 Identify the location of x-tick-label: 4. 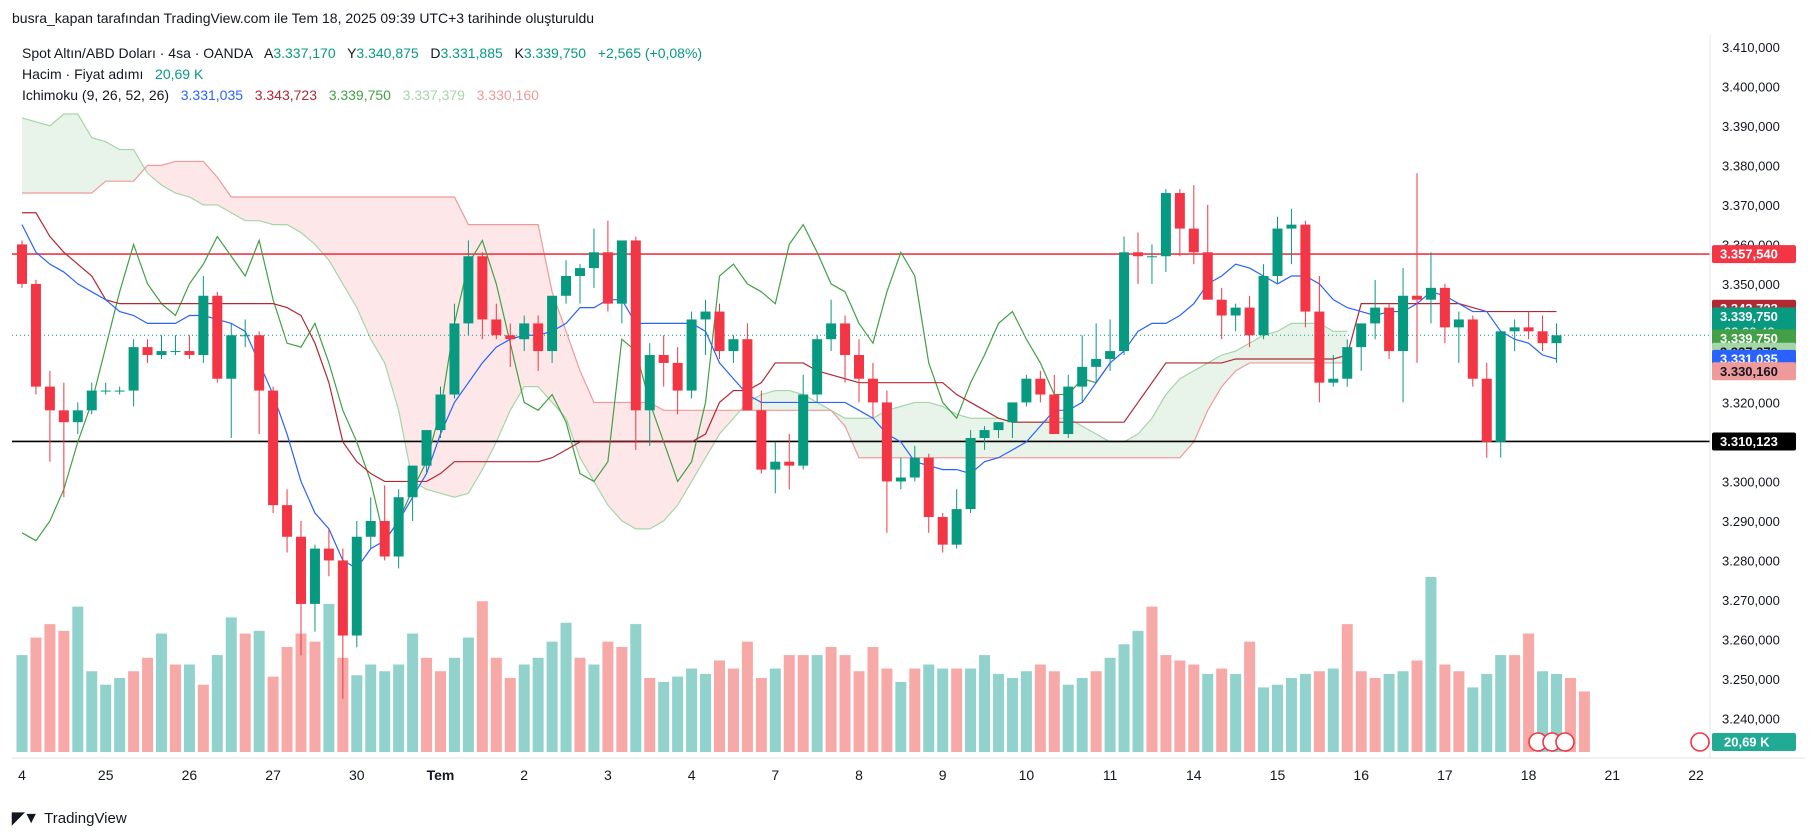
(692, 775).